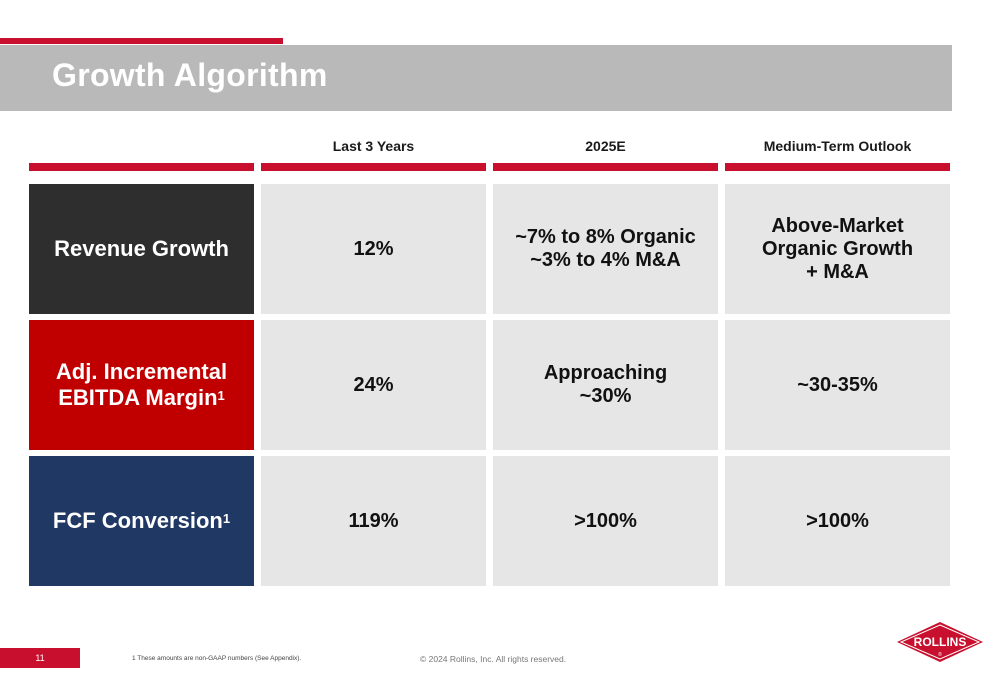 The image size is (1000, 685). What do you see at coordinates (837, 146) in the screenshot?
I see `column-header-medium-term: Medium-Term Outlook` at bounding box center [837, 146].